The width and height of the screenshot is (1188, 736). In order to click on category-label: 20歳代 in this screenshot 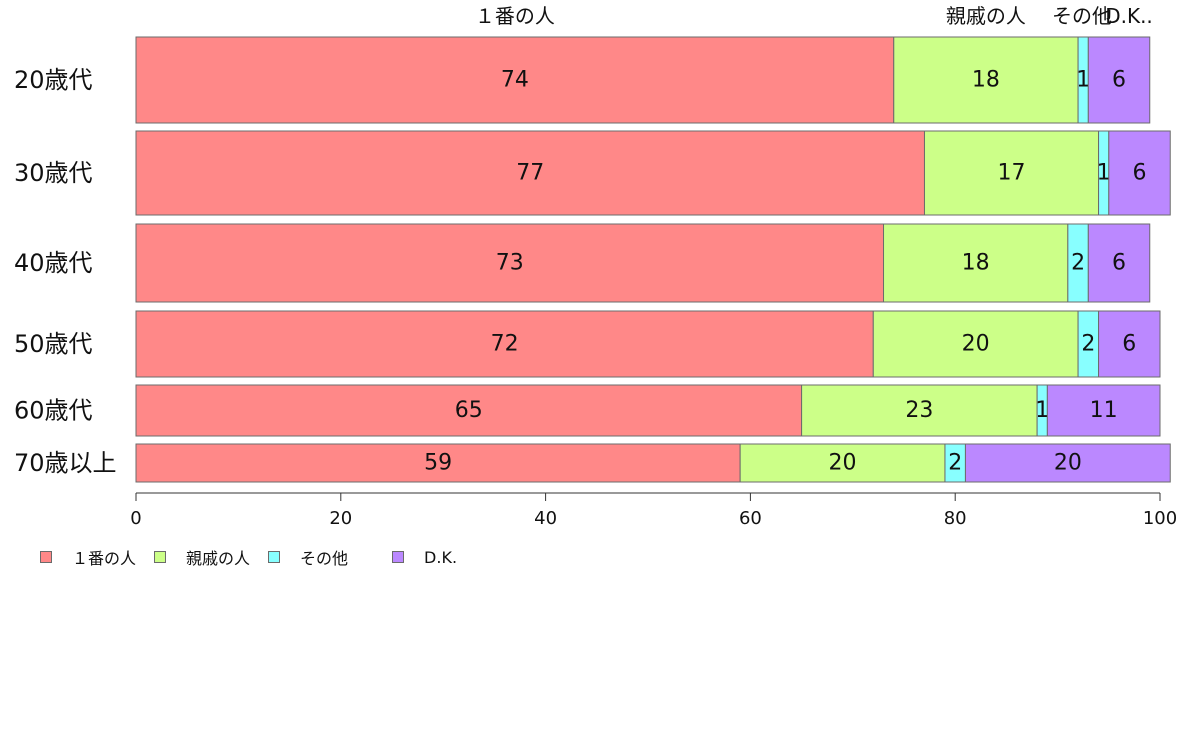, I will do `click(53, 80)`.